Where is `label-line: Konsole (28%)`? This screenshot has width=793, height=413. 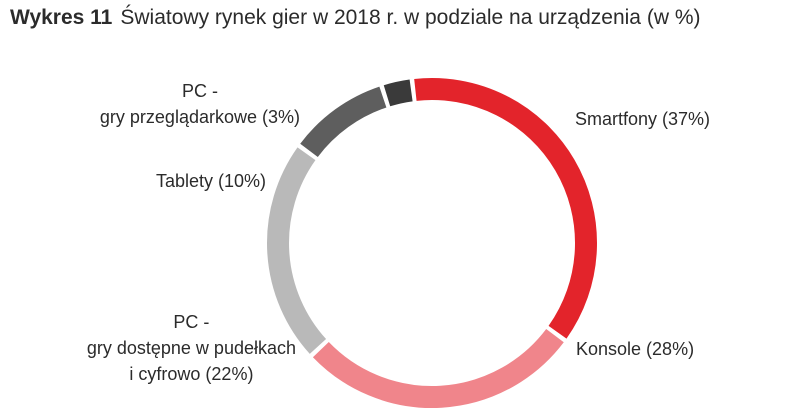
label-line: Konsole (28%) is located at coordinates (635, 349).